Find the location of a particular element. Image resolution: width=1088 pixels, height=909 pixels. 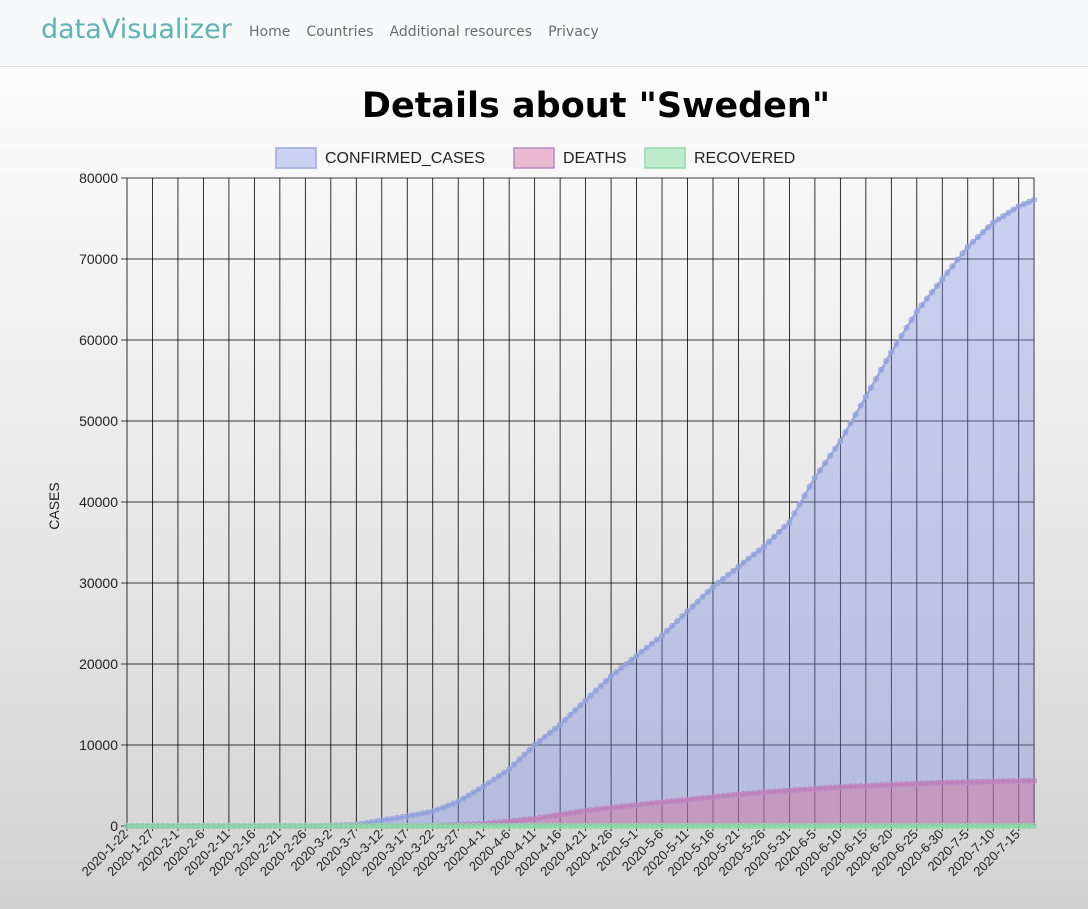

nav-countries-link: Countries is located at coordinates (340, 32).